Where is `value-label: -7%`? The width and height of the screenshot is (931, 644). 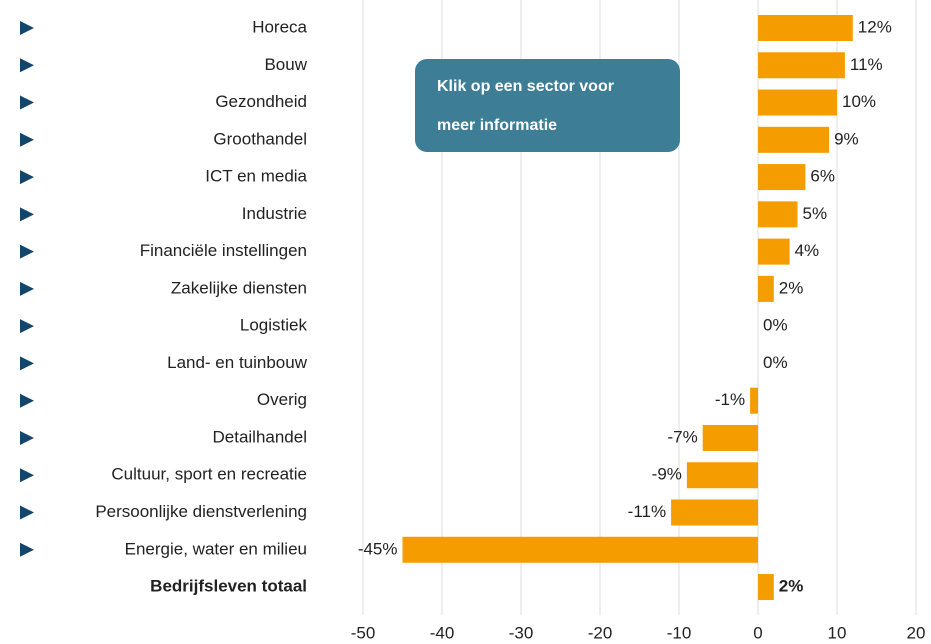 value-label: -7% is located at coordinates (682, 436).